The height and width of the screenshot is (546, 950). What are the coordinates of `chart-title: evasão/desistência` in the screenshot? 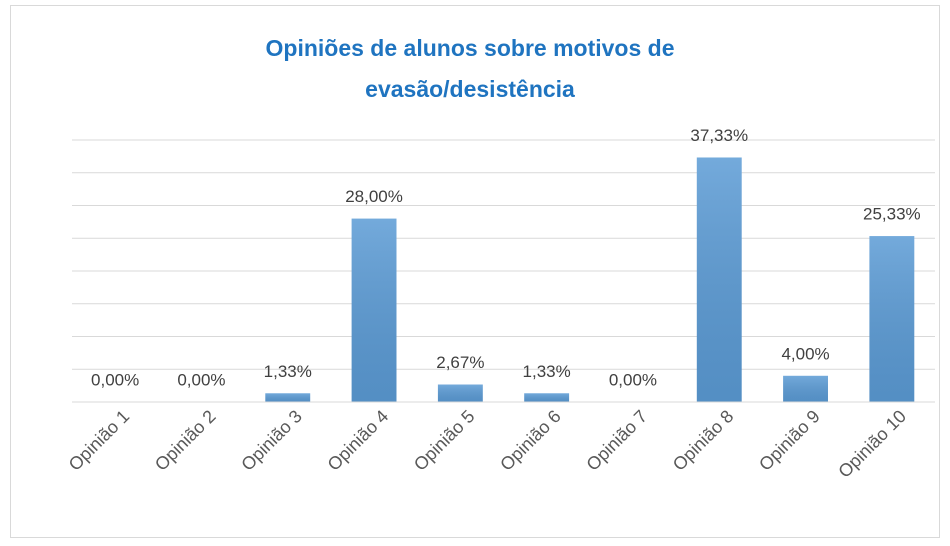 It's located at (470, 89).